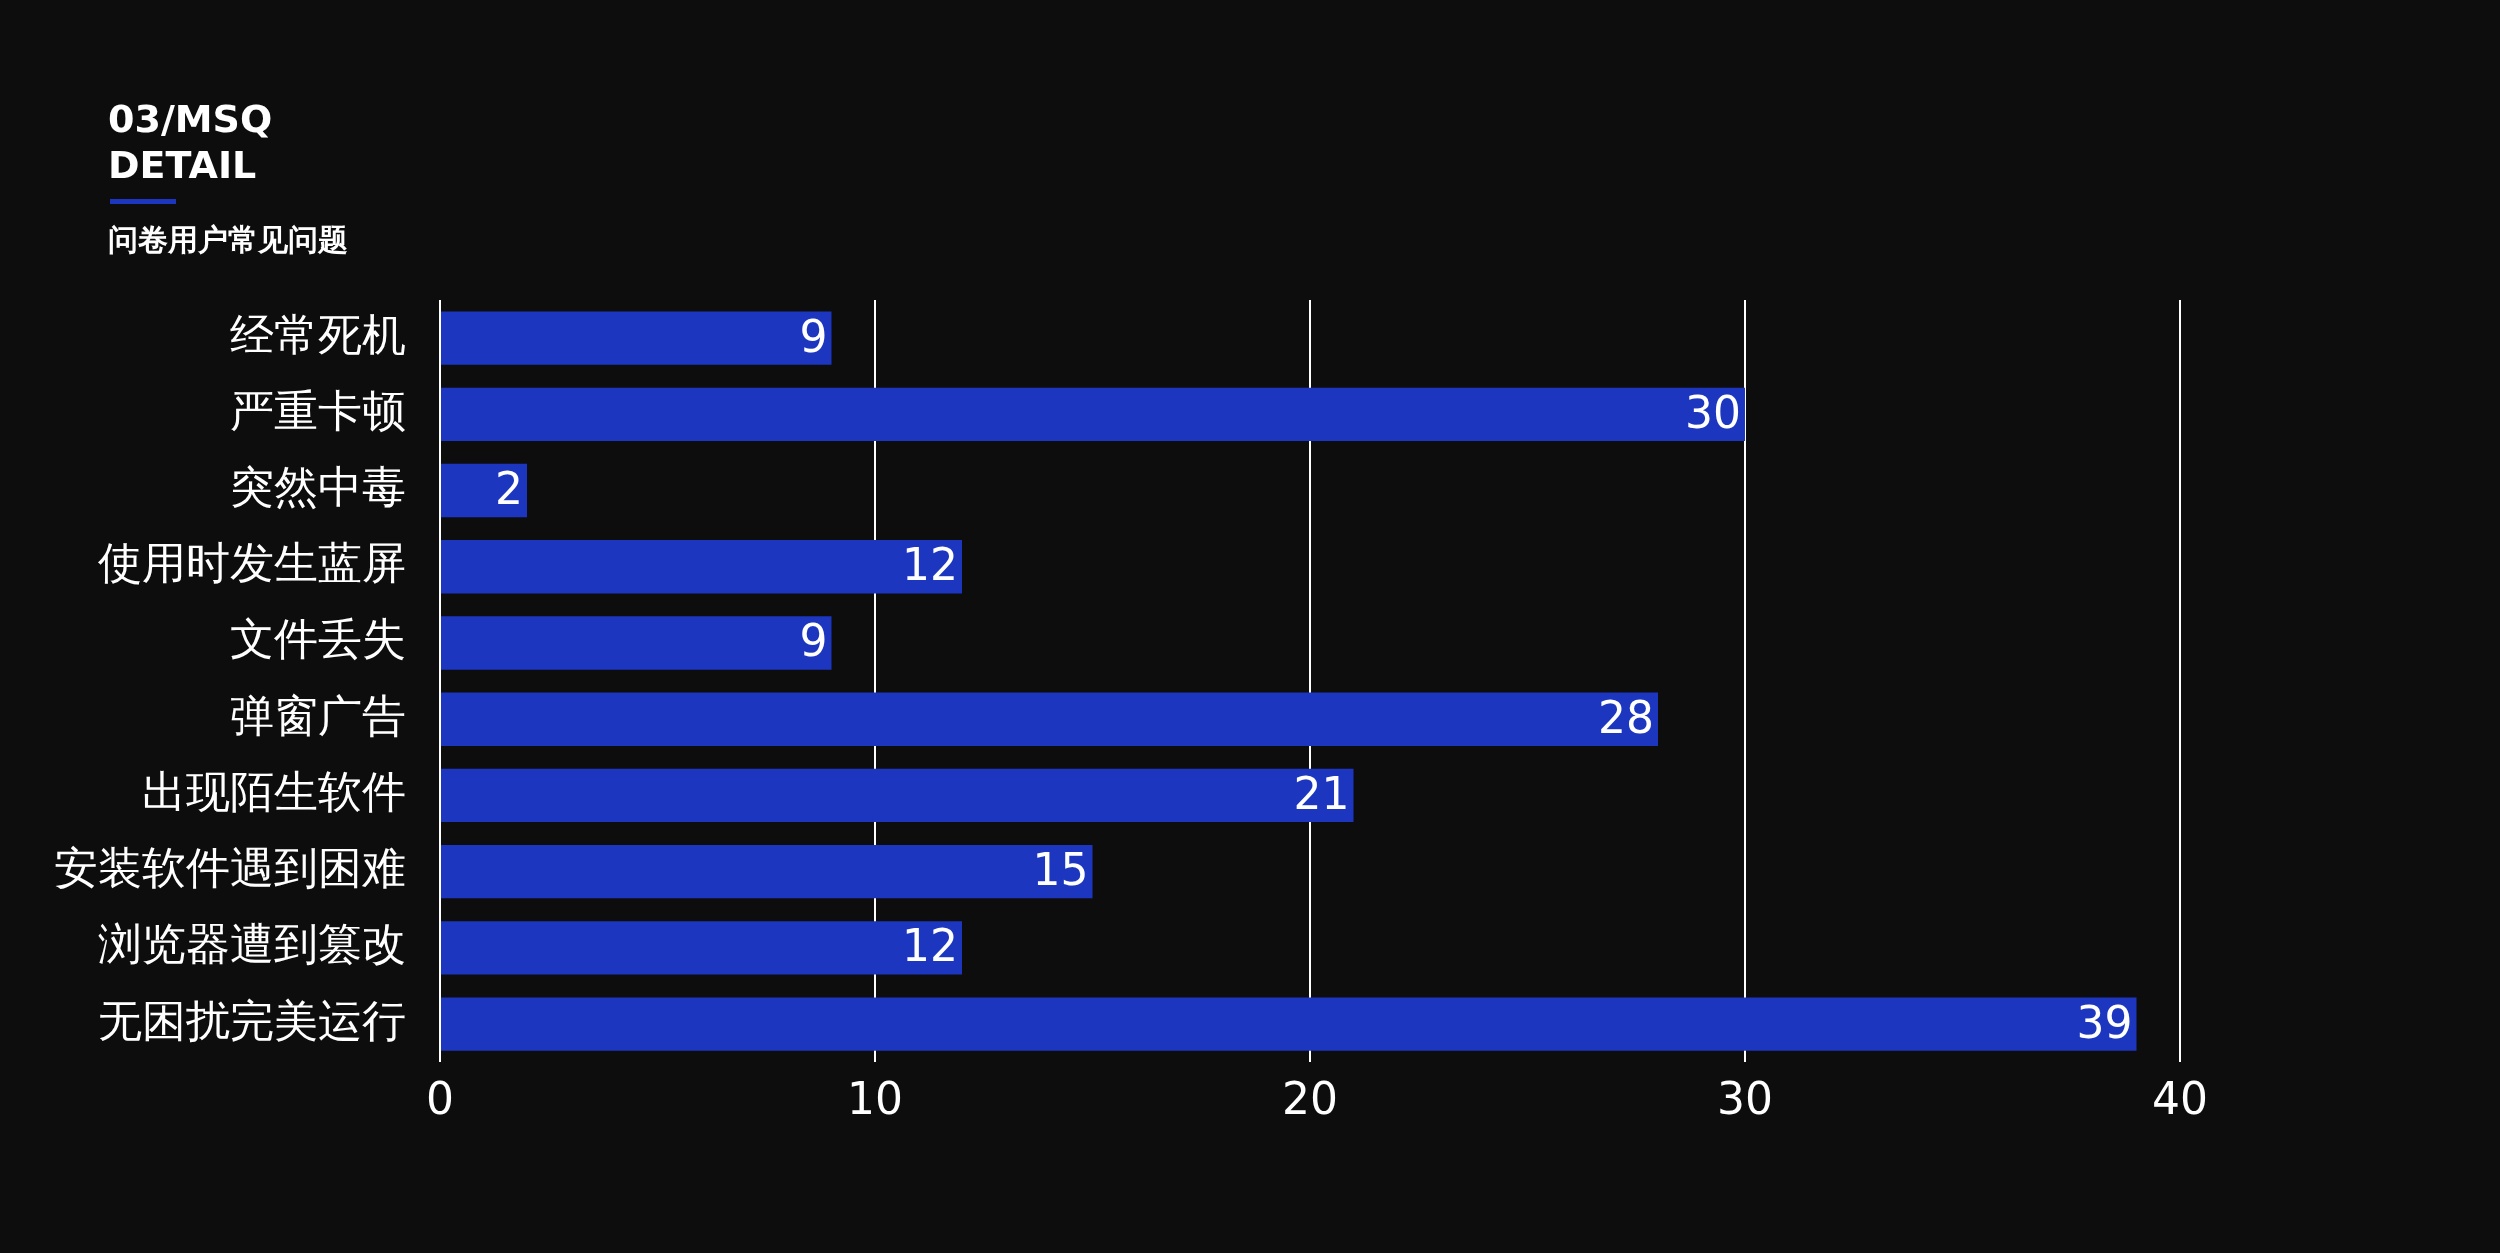 The image size is (2500, 1253). I want to click on x-tick-label: 30, so click(1745, 1099).